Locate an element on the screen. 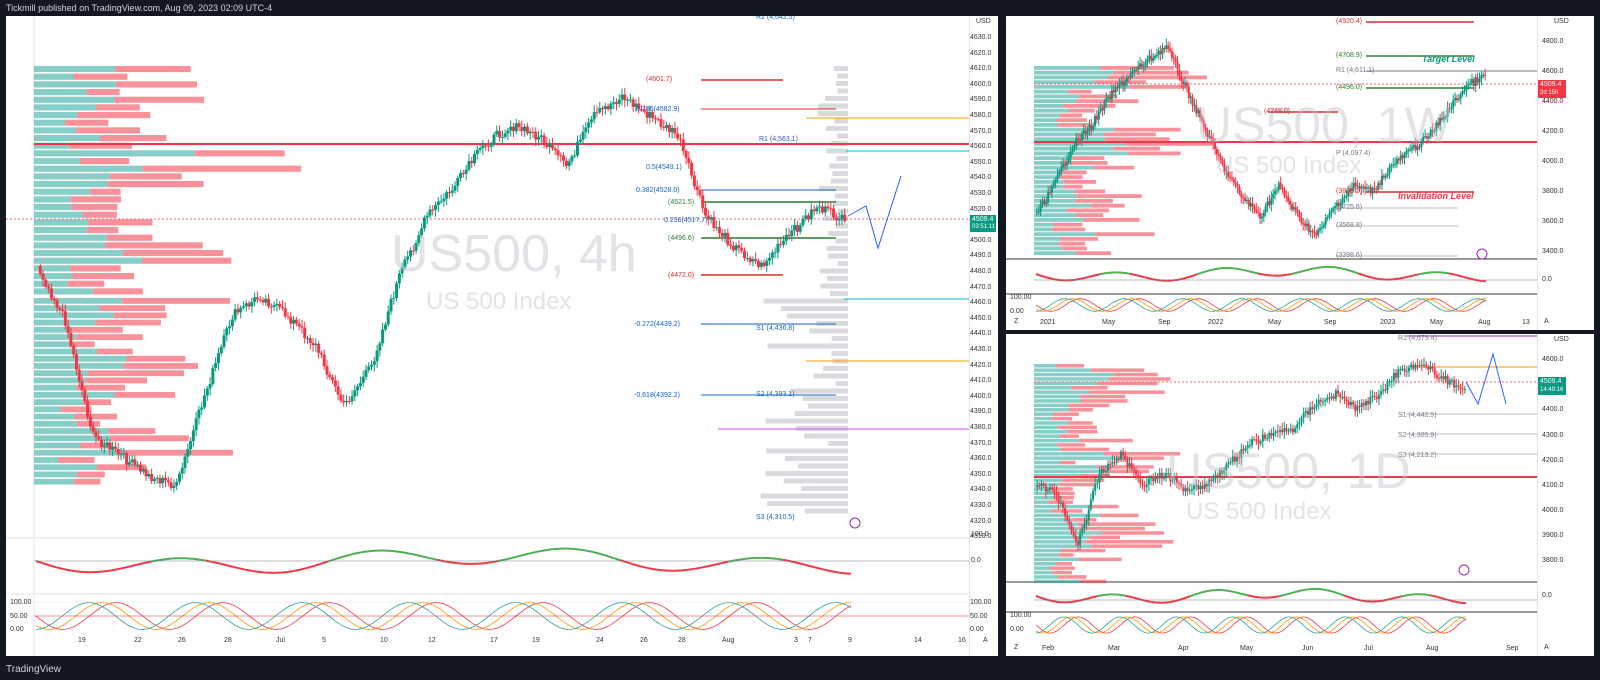 This screenshot has width=1600, height=680. log-scale-toggle-1d: Z is located at coordinates (1016, 647).